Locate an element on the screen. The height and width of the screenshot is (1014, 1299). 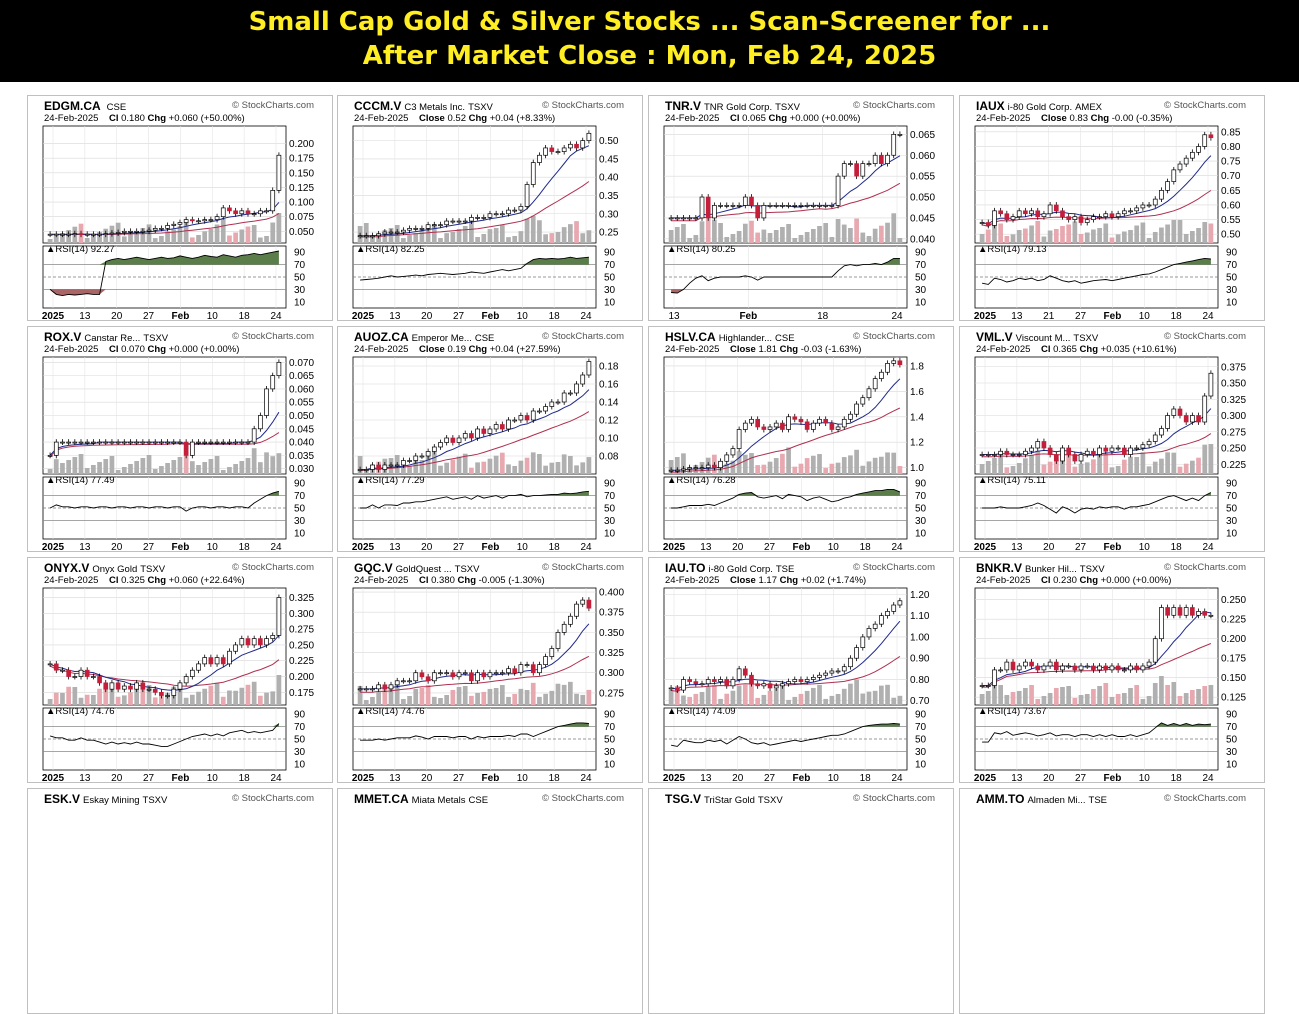
ticker-symbol: TNR.V is located at coordinates (683, 106).